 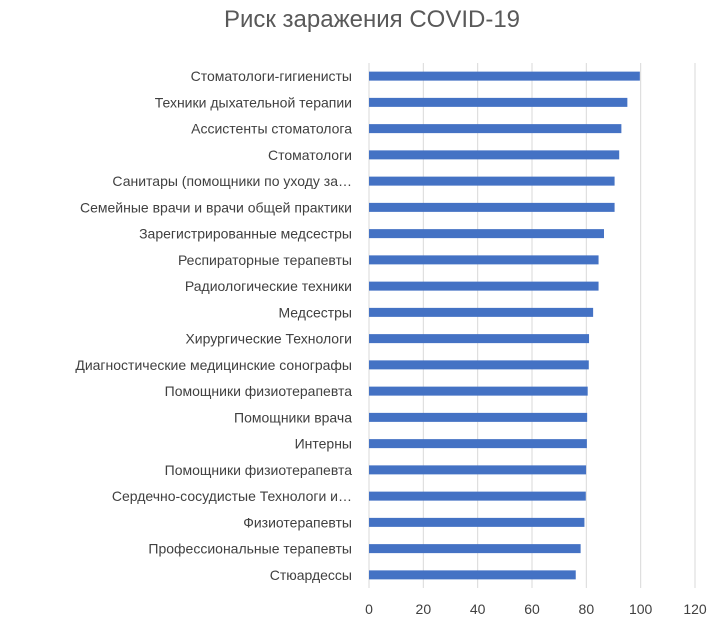 What do you see at coordinates (641, 609) in the screenshot?
I see `x-tick-label: 100` at bounding box center [641, 609].